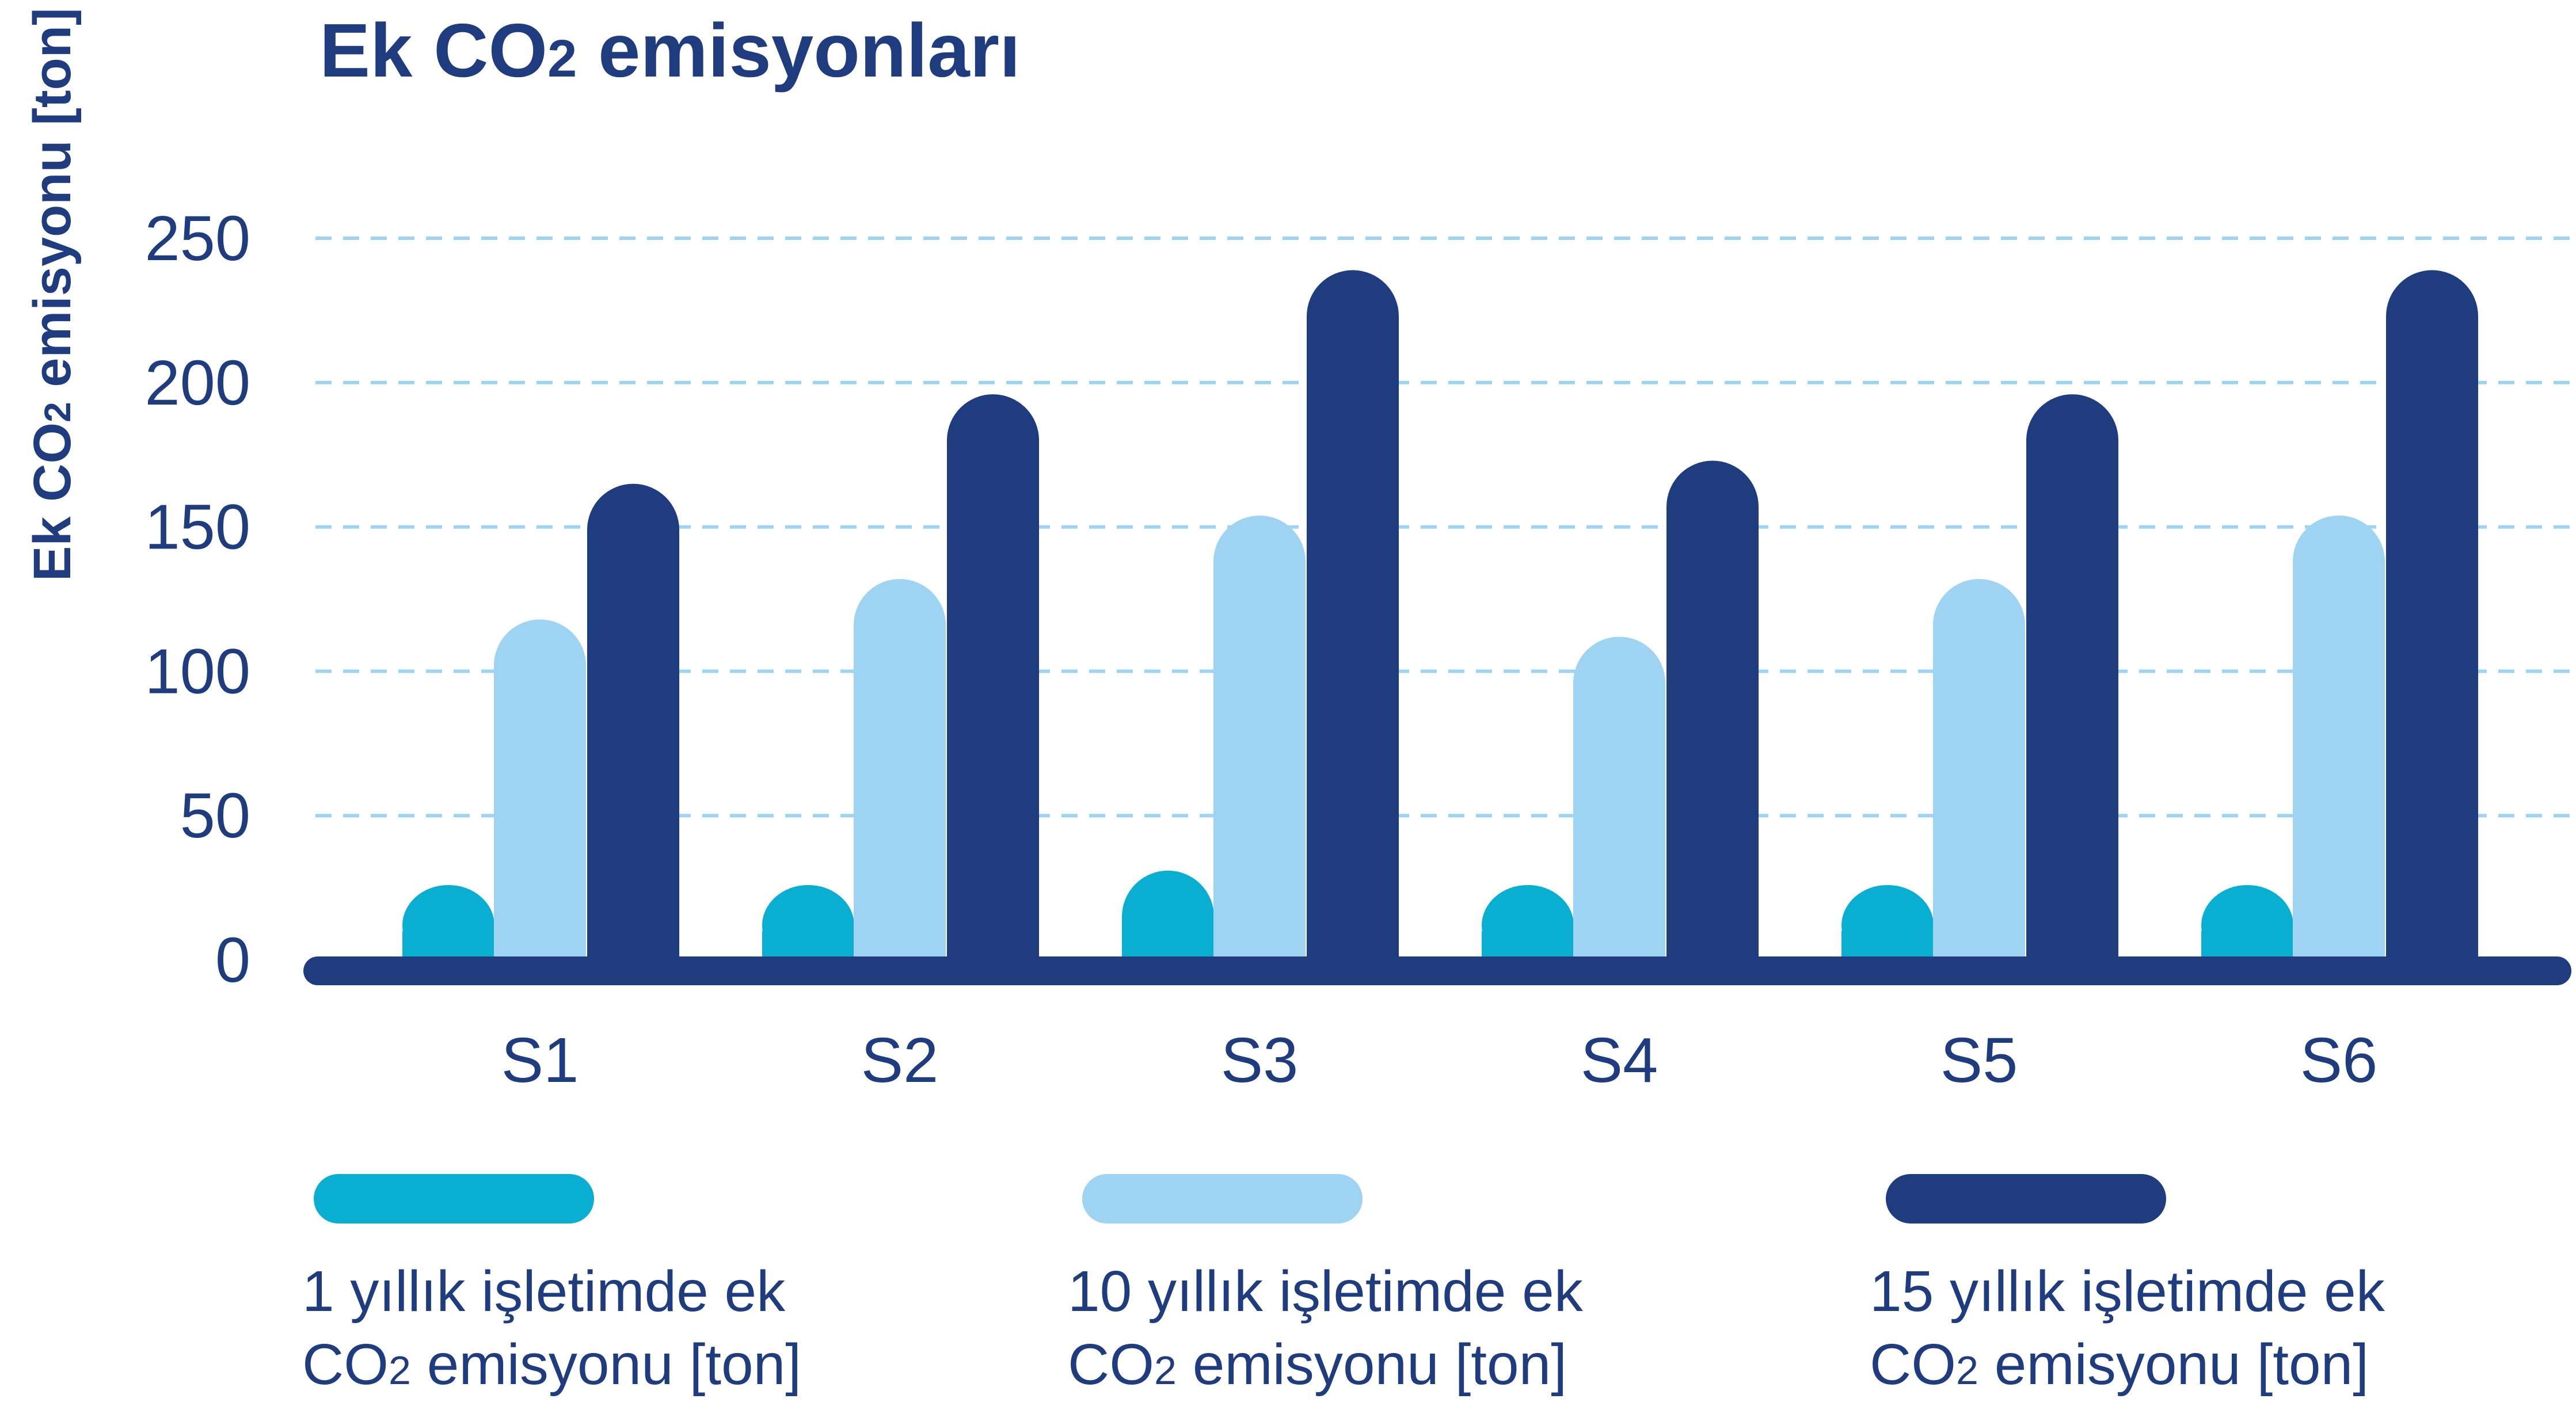 This screenshot has width=2576, height=1414. I want to click on legend-1-co: CO, so click(346, 1364).